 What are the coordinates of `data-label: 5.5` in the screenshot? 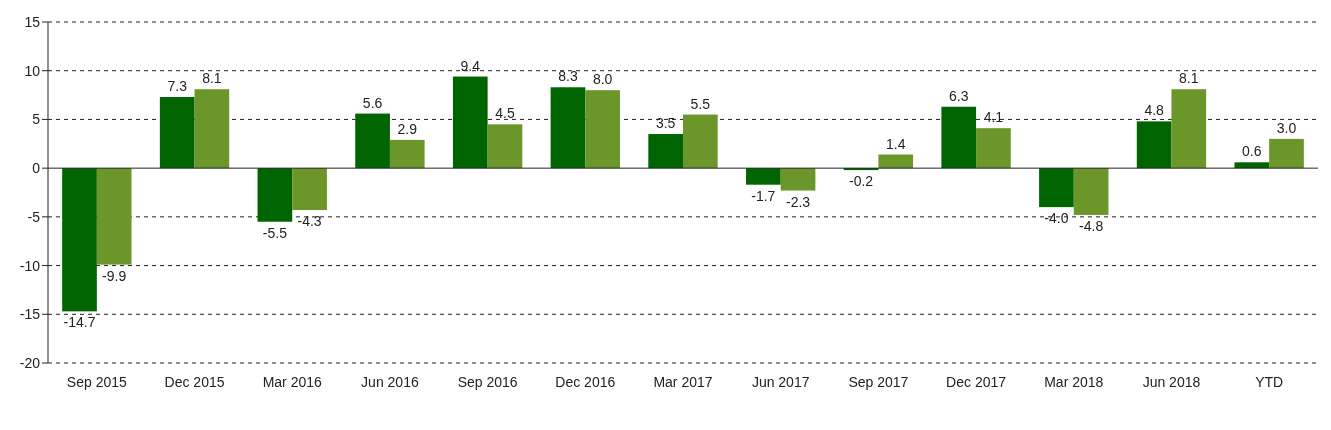 It's located at (700, 103).